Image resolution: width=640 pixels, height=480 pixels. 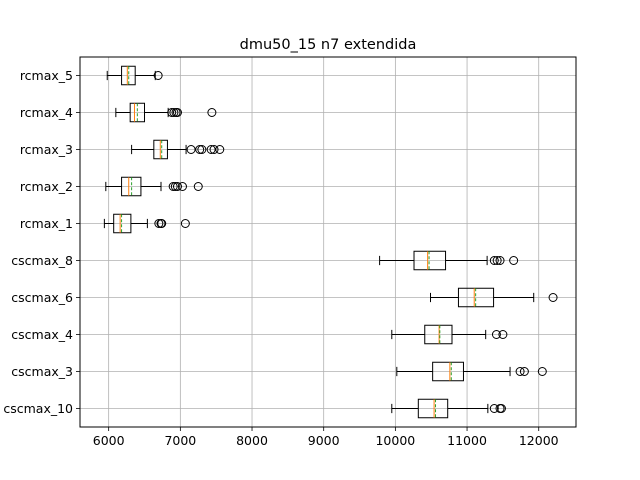 I want to click on y-tick-label: cscmax_10, so click(x=38, y=408).